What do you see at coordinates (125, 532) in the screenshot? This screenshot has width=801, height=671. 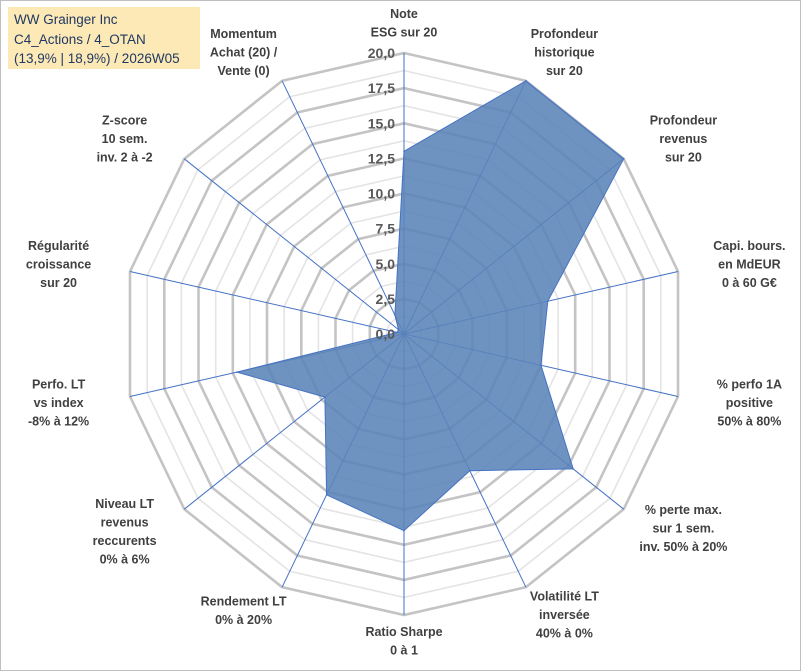 I see `category-label: Niveau LT revenus reccurents 0% à 6%` at bounding box center [125, 532].